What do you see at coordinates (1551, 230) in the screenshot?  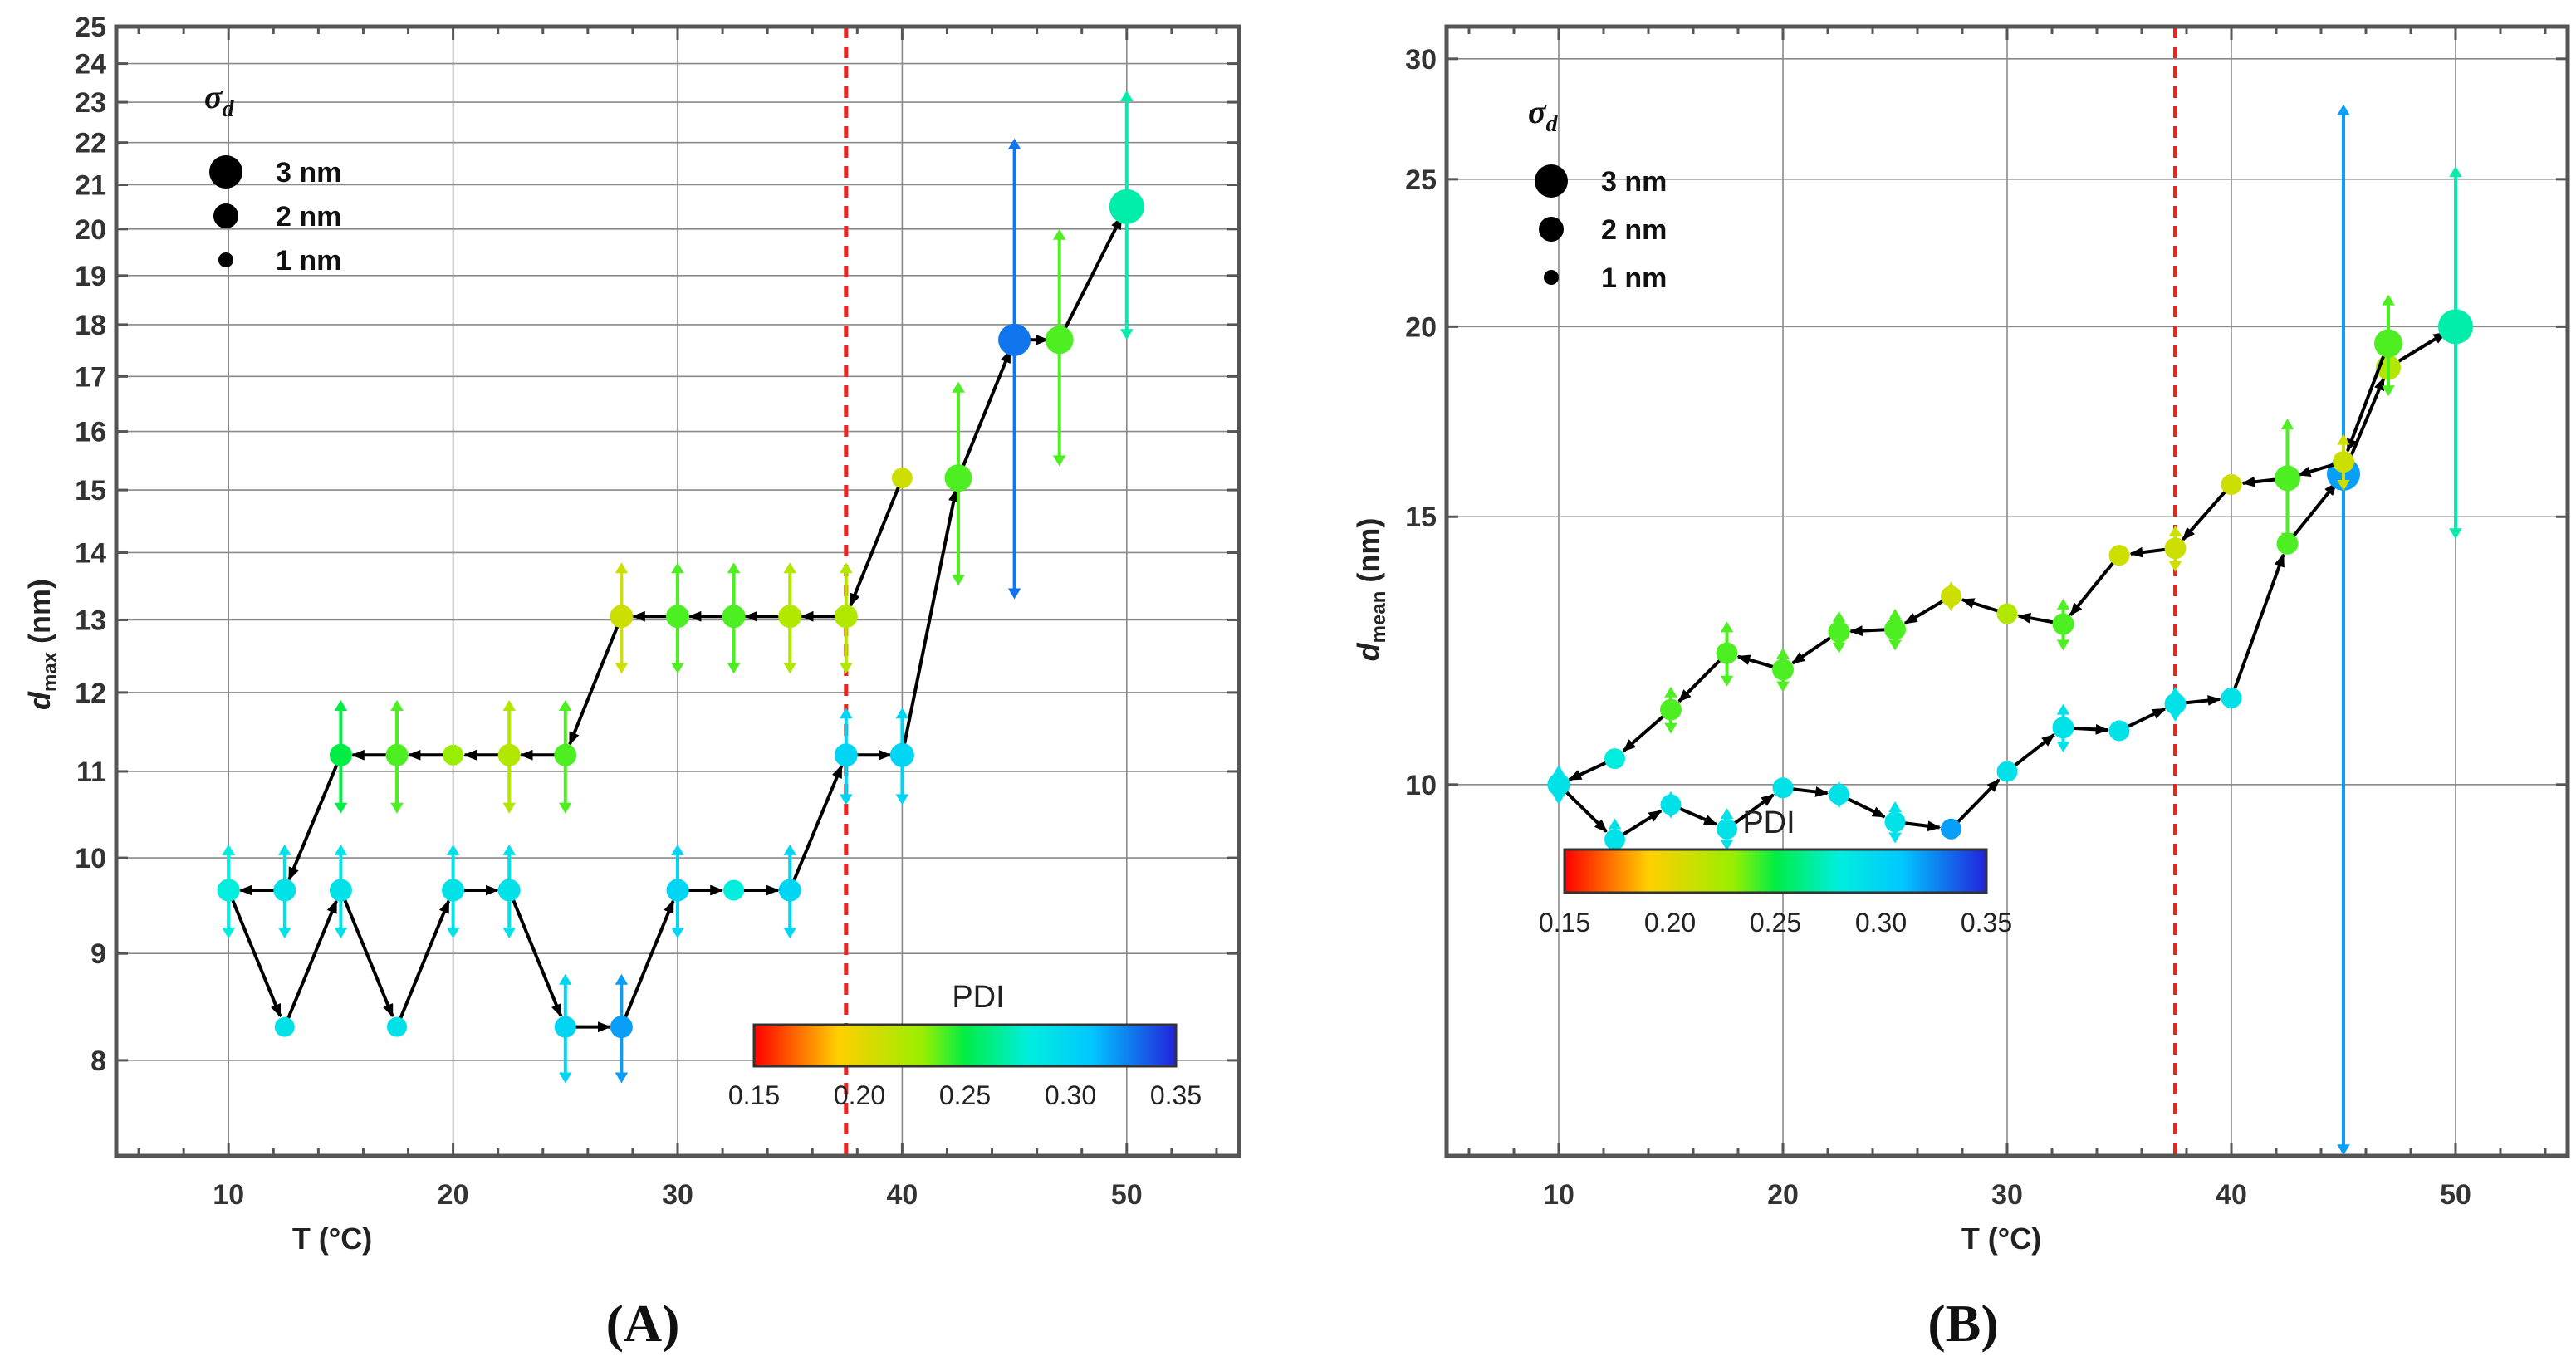 I see `panel-b-legend-marker-2nm` at bounding box center [1551, 230].